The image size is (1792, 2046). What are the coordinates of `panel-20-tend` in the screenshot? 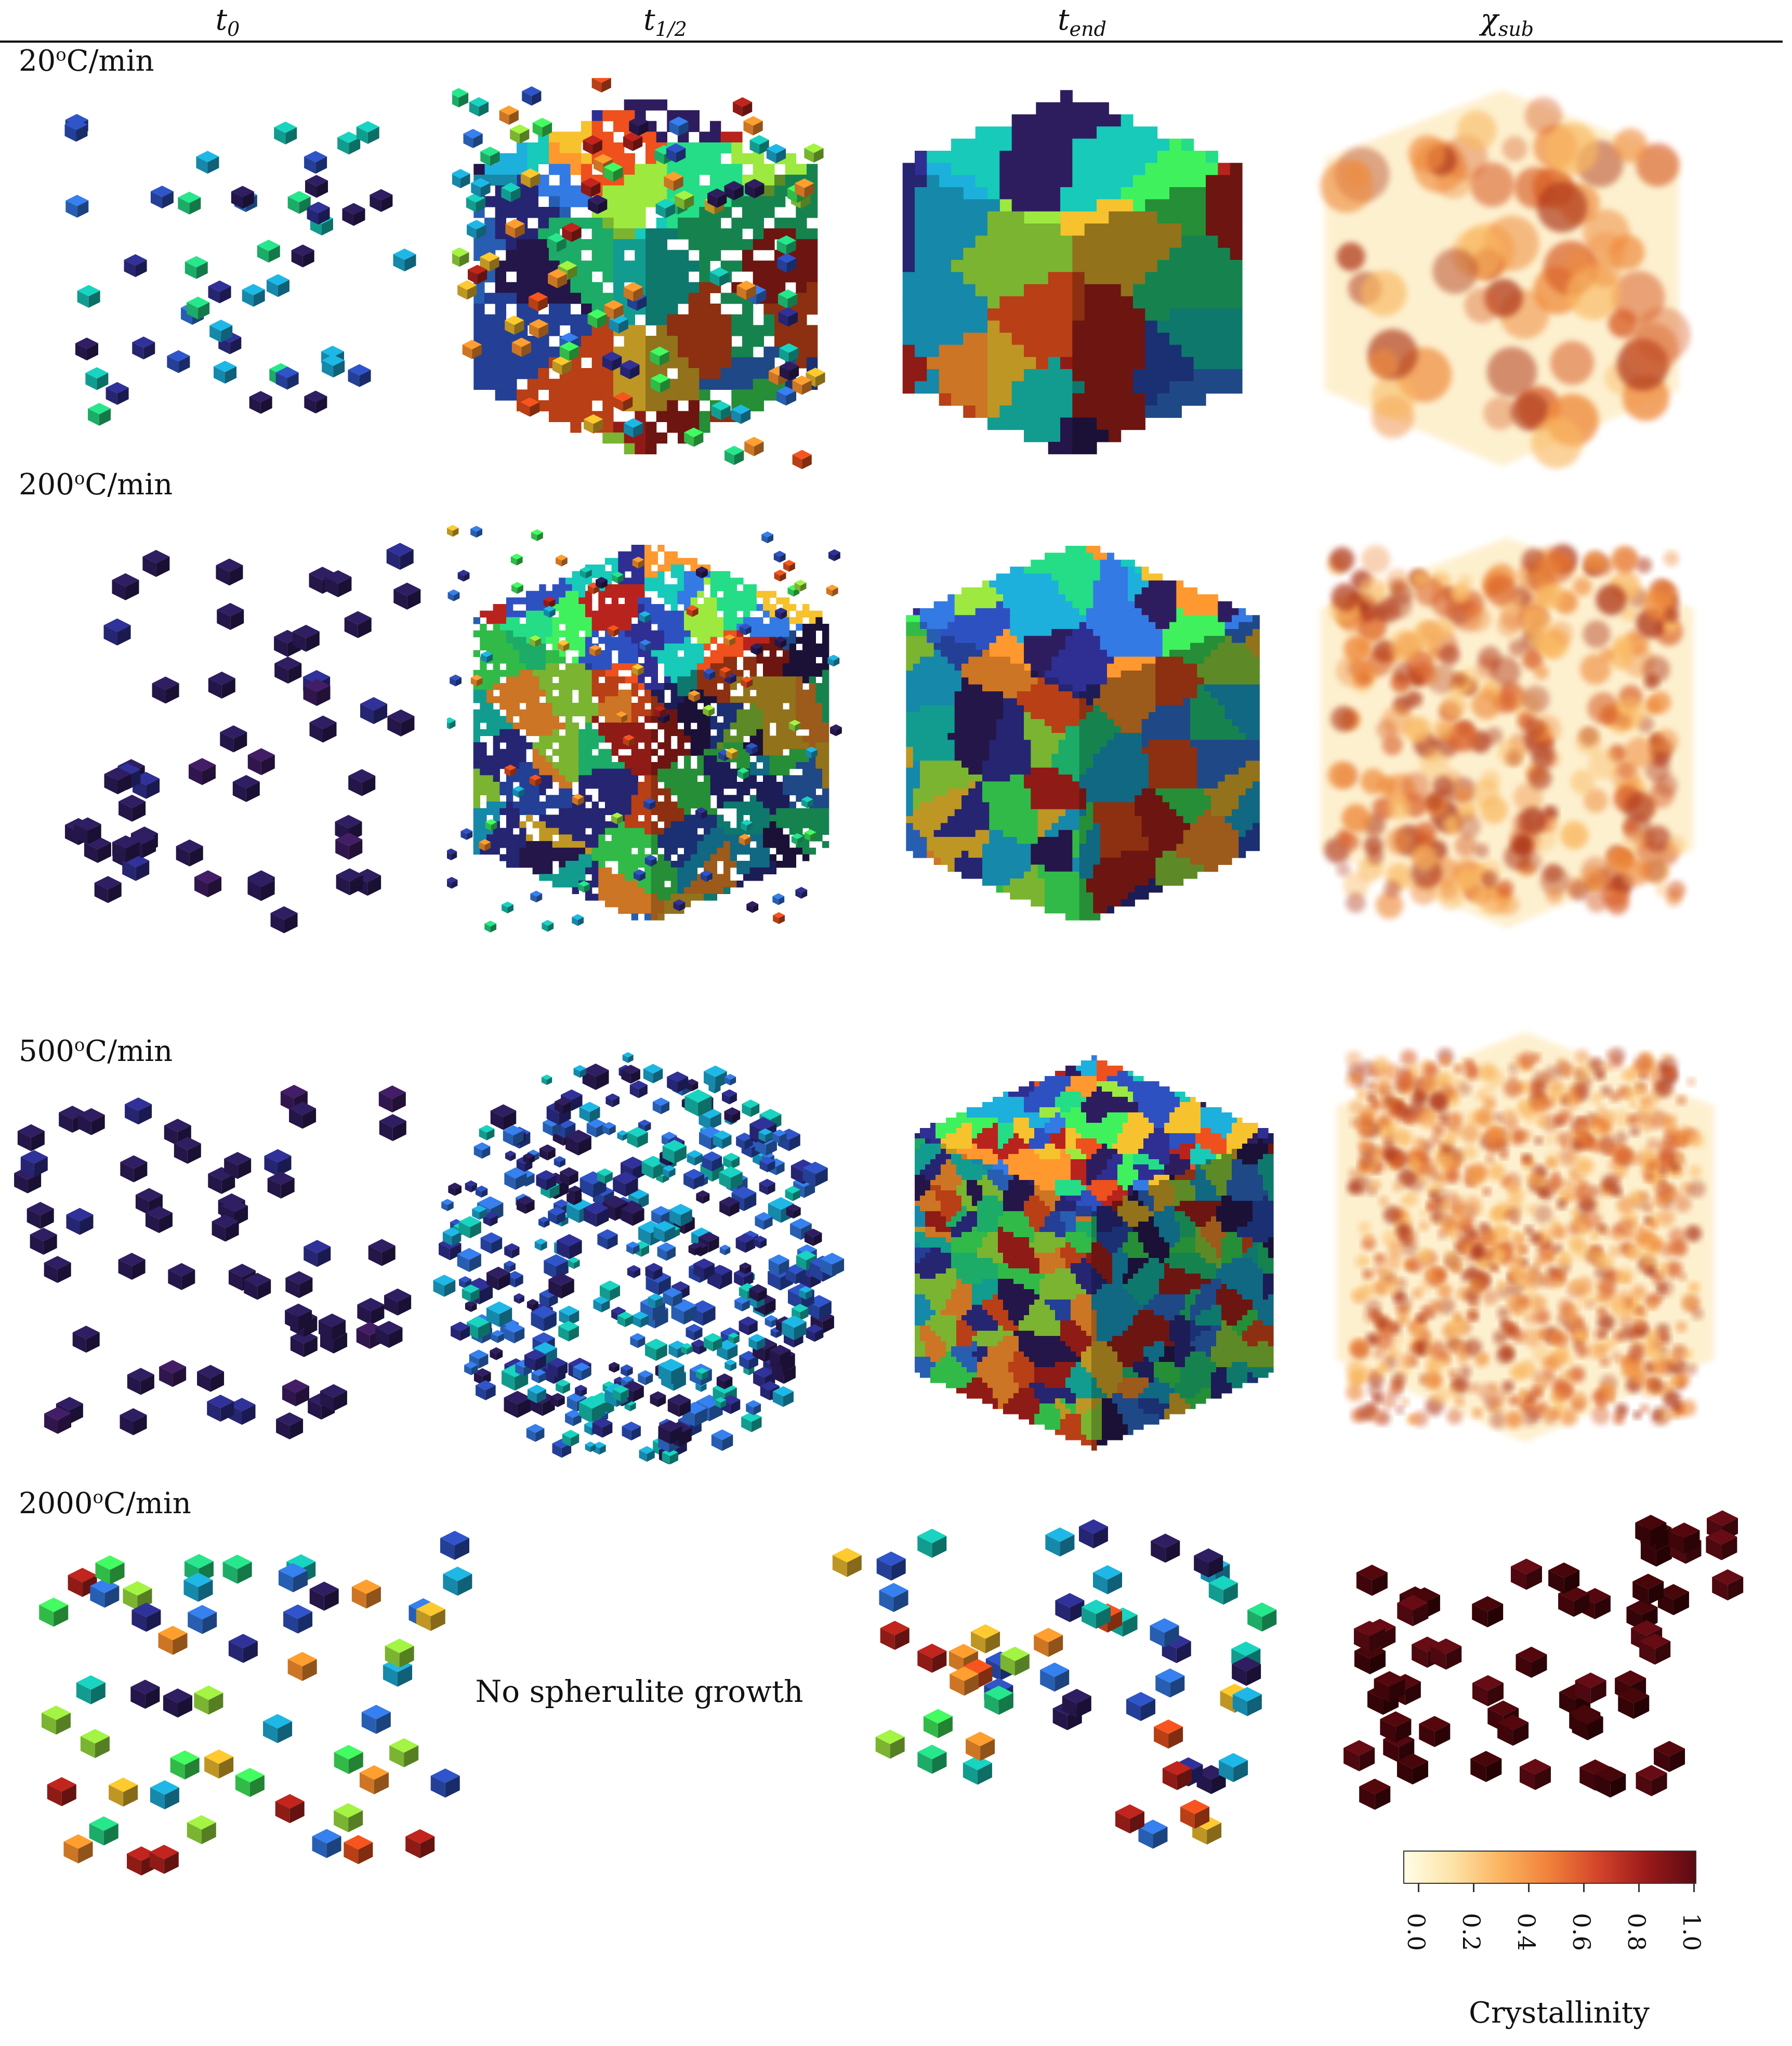 It's located at (1070, 275).